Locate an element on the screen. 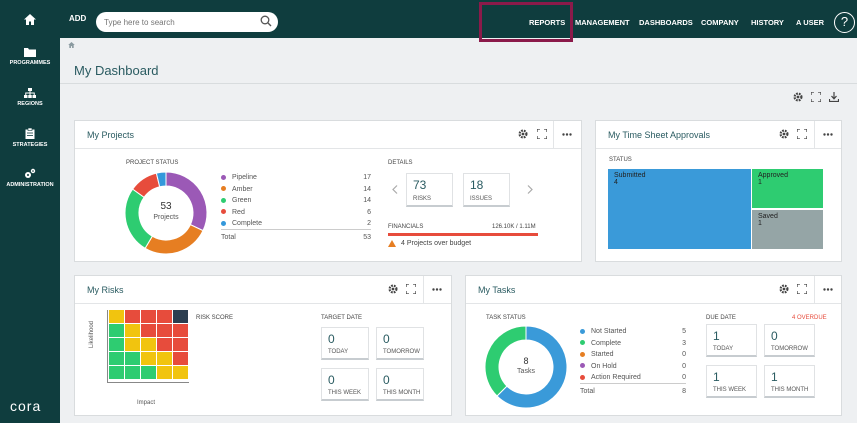  nav-reports: REPORTS is located at coordinates (547, 22).